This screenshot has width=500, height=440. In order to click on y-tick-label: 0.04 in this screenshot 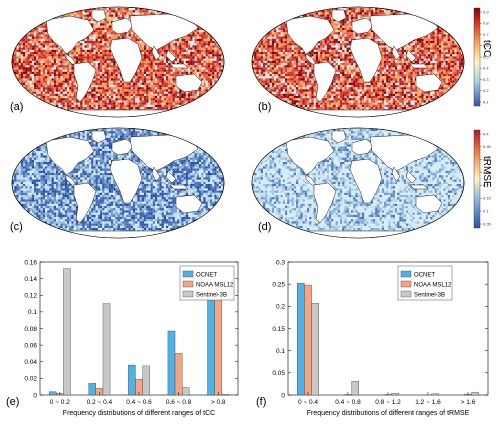, I will do `click(30, 362)`.